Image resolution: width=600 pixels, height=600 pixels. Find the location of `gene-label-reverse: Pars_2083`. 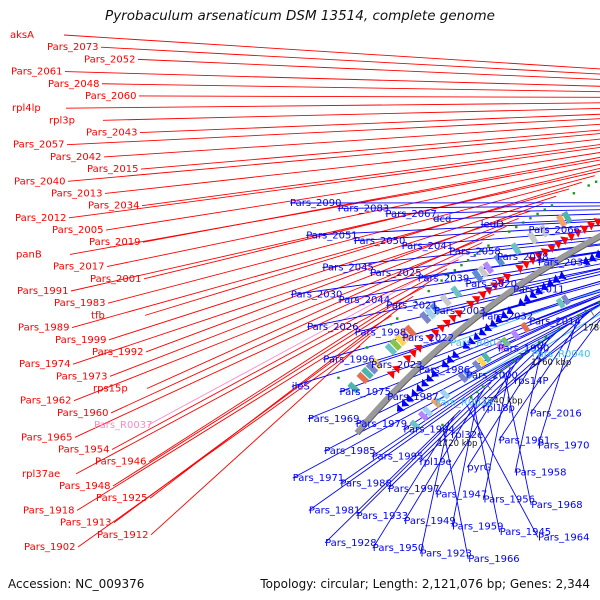

gene-label-reverse: Pars_2083 is located at coordinates (363, 208).